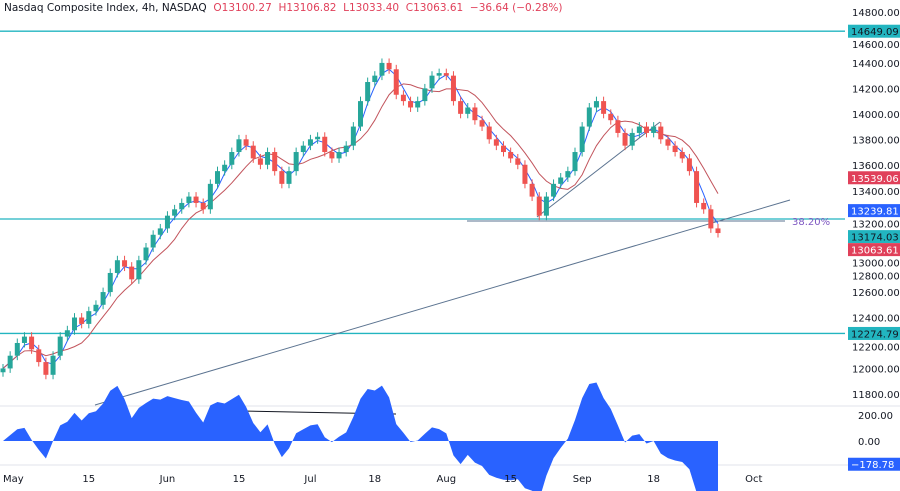  Describe the element at coordinates (516, 8) in the screenshot. I see `change-value: −36.64 (−0.28%)` at that location.